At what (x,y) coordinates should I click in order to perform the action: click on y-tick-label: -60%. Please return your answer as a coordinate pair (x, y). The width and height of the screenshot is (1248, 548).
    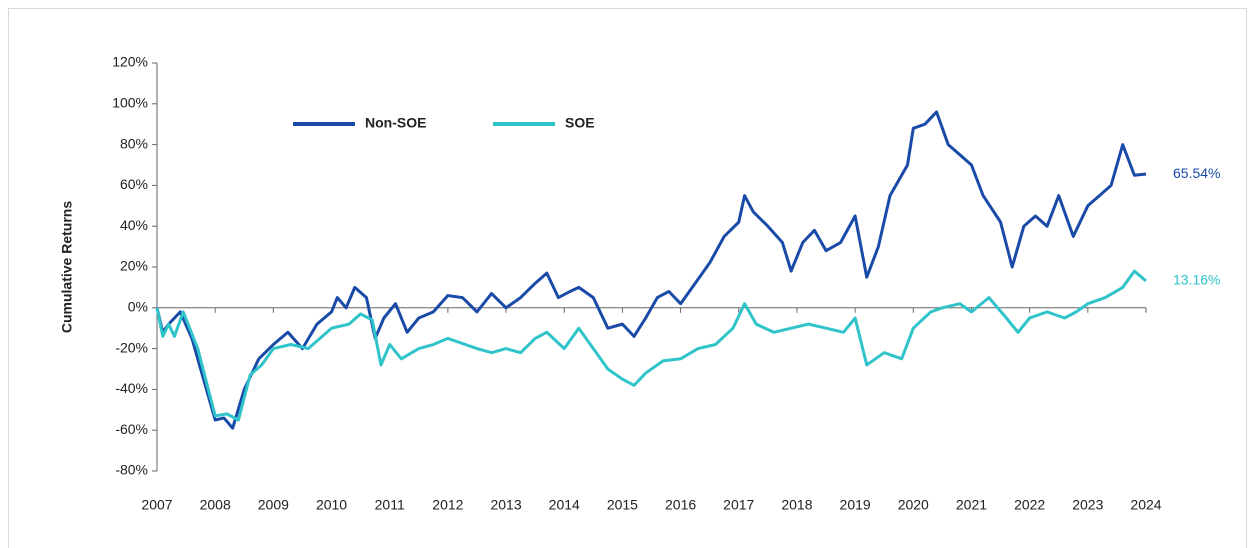
    Looking at the image, I should click on (131, 429).